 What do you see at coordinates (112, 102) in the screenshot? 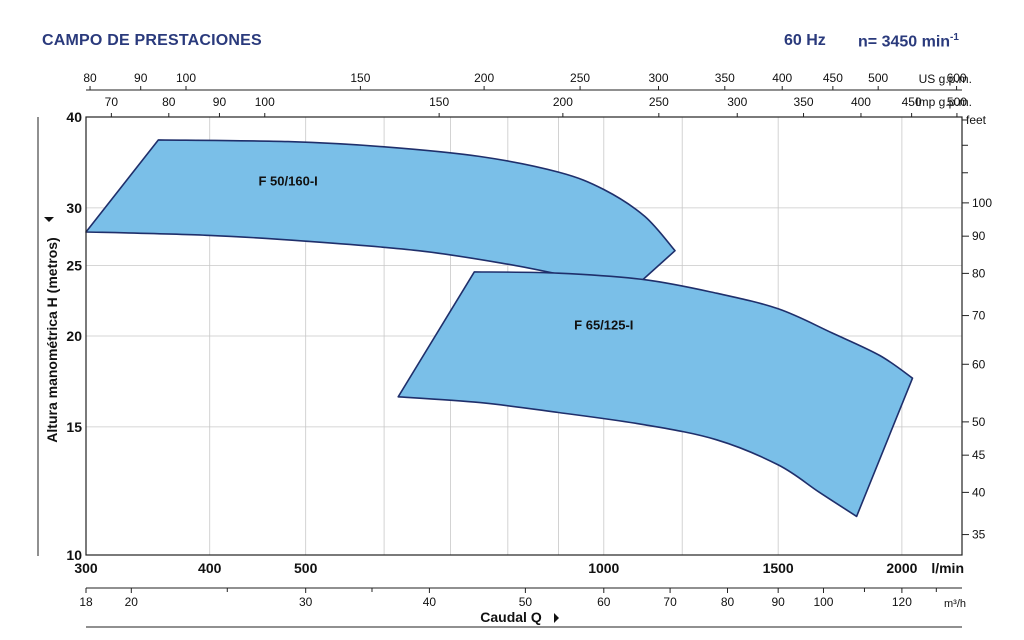
I see `impgpm-tick-label-0: 70` at bounding box center [112, 102].